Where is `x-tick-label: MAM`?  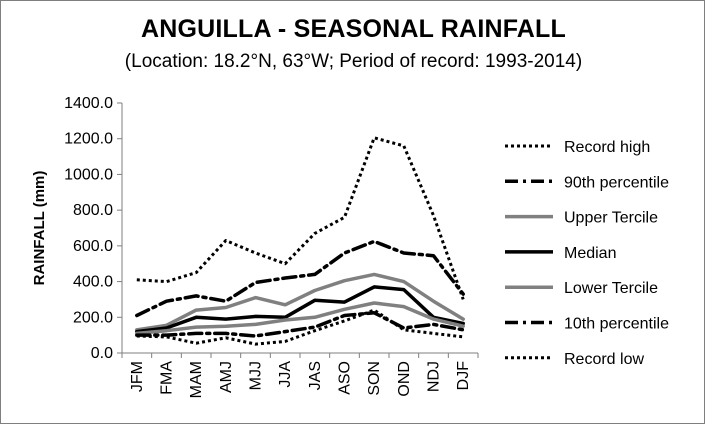
x-tick-label: MAM is located at coordinates (196, 379).